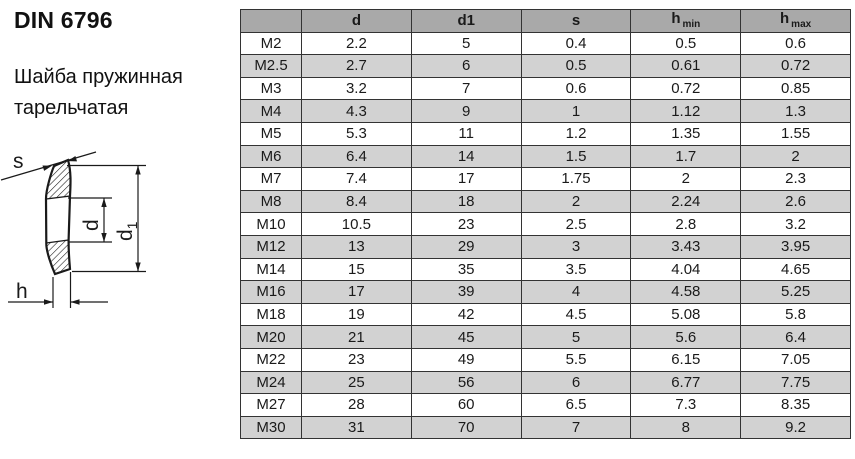 Image resolution: width=855 pixels, height=459 pixels. I want to click on table-row: M12 13 29 3 3.43 3.95, so click(545, 246).